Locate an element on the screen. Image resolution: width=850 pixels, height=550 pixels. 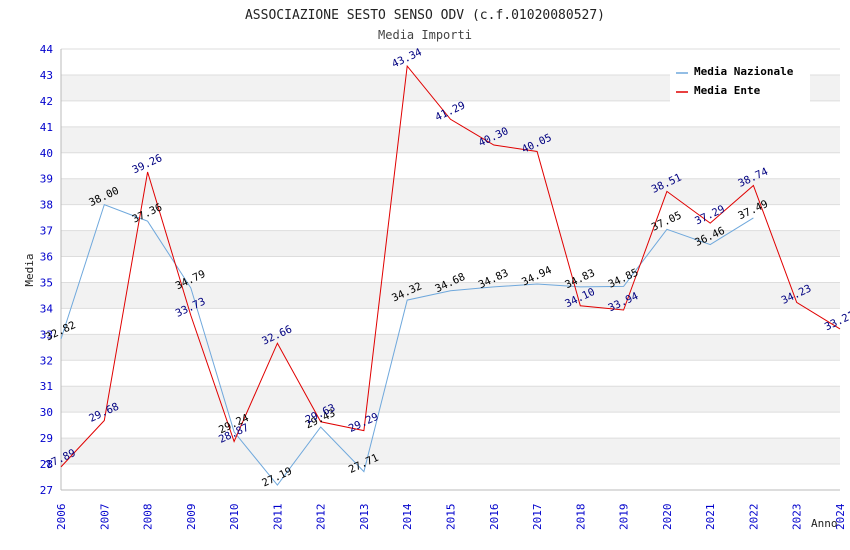
x-tick-label: 2013 is located at coordinates (364, 517).